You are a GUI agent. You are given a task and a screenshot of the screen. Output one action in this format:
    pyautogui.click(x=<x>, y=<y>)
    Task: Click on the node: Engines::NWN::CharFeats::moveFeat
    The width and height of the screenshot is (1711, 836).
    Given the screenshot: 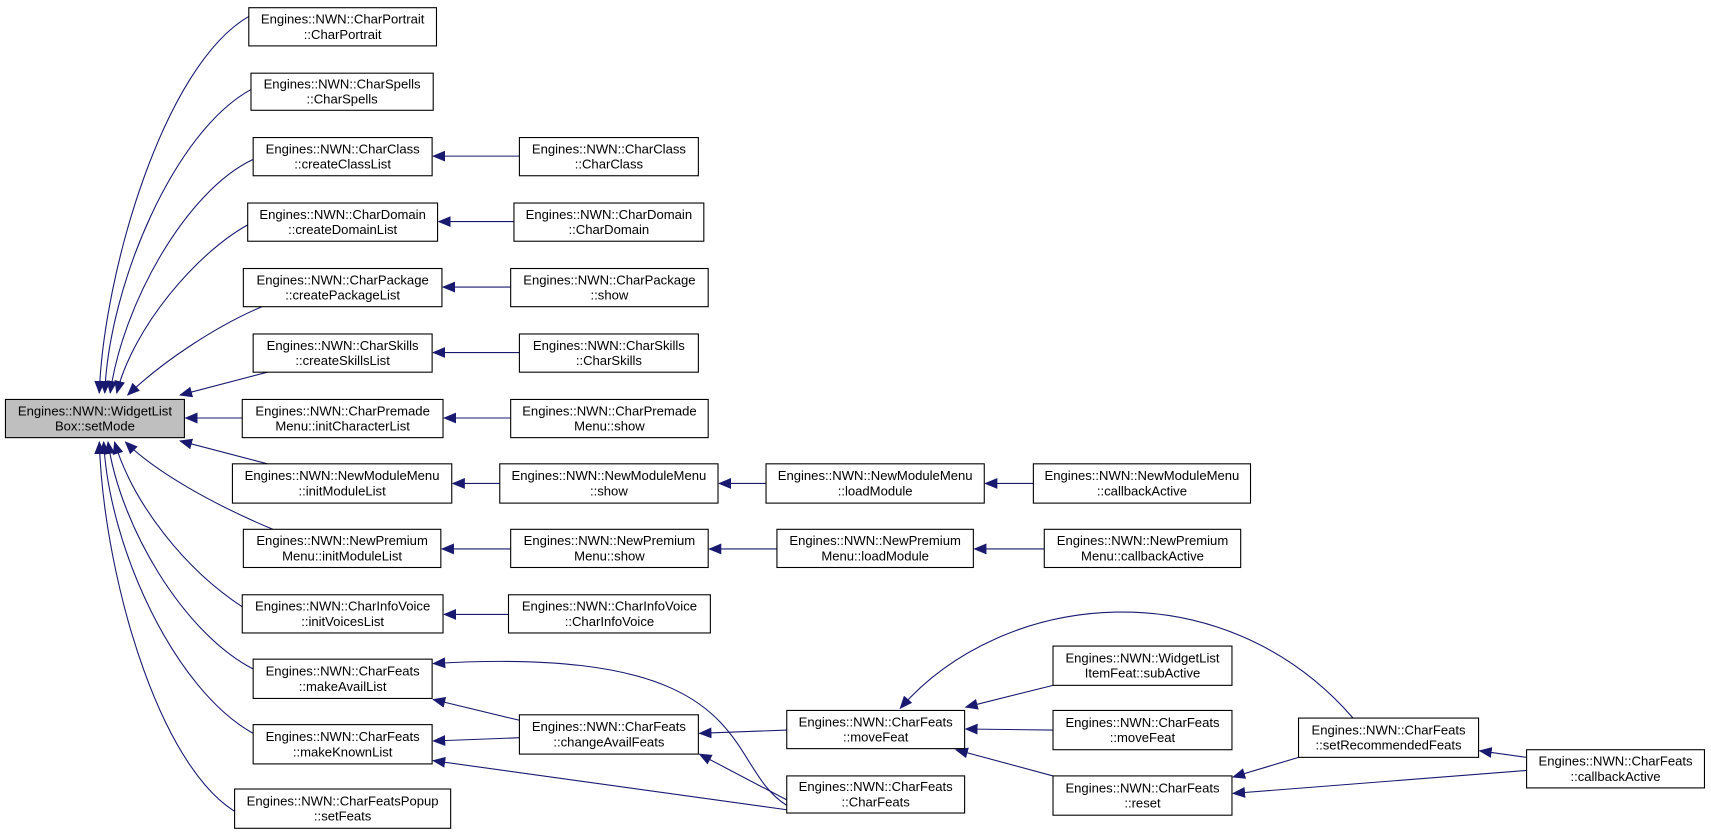 What is the action you would take?
    pyautogui.click(x=876, y=729)
    